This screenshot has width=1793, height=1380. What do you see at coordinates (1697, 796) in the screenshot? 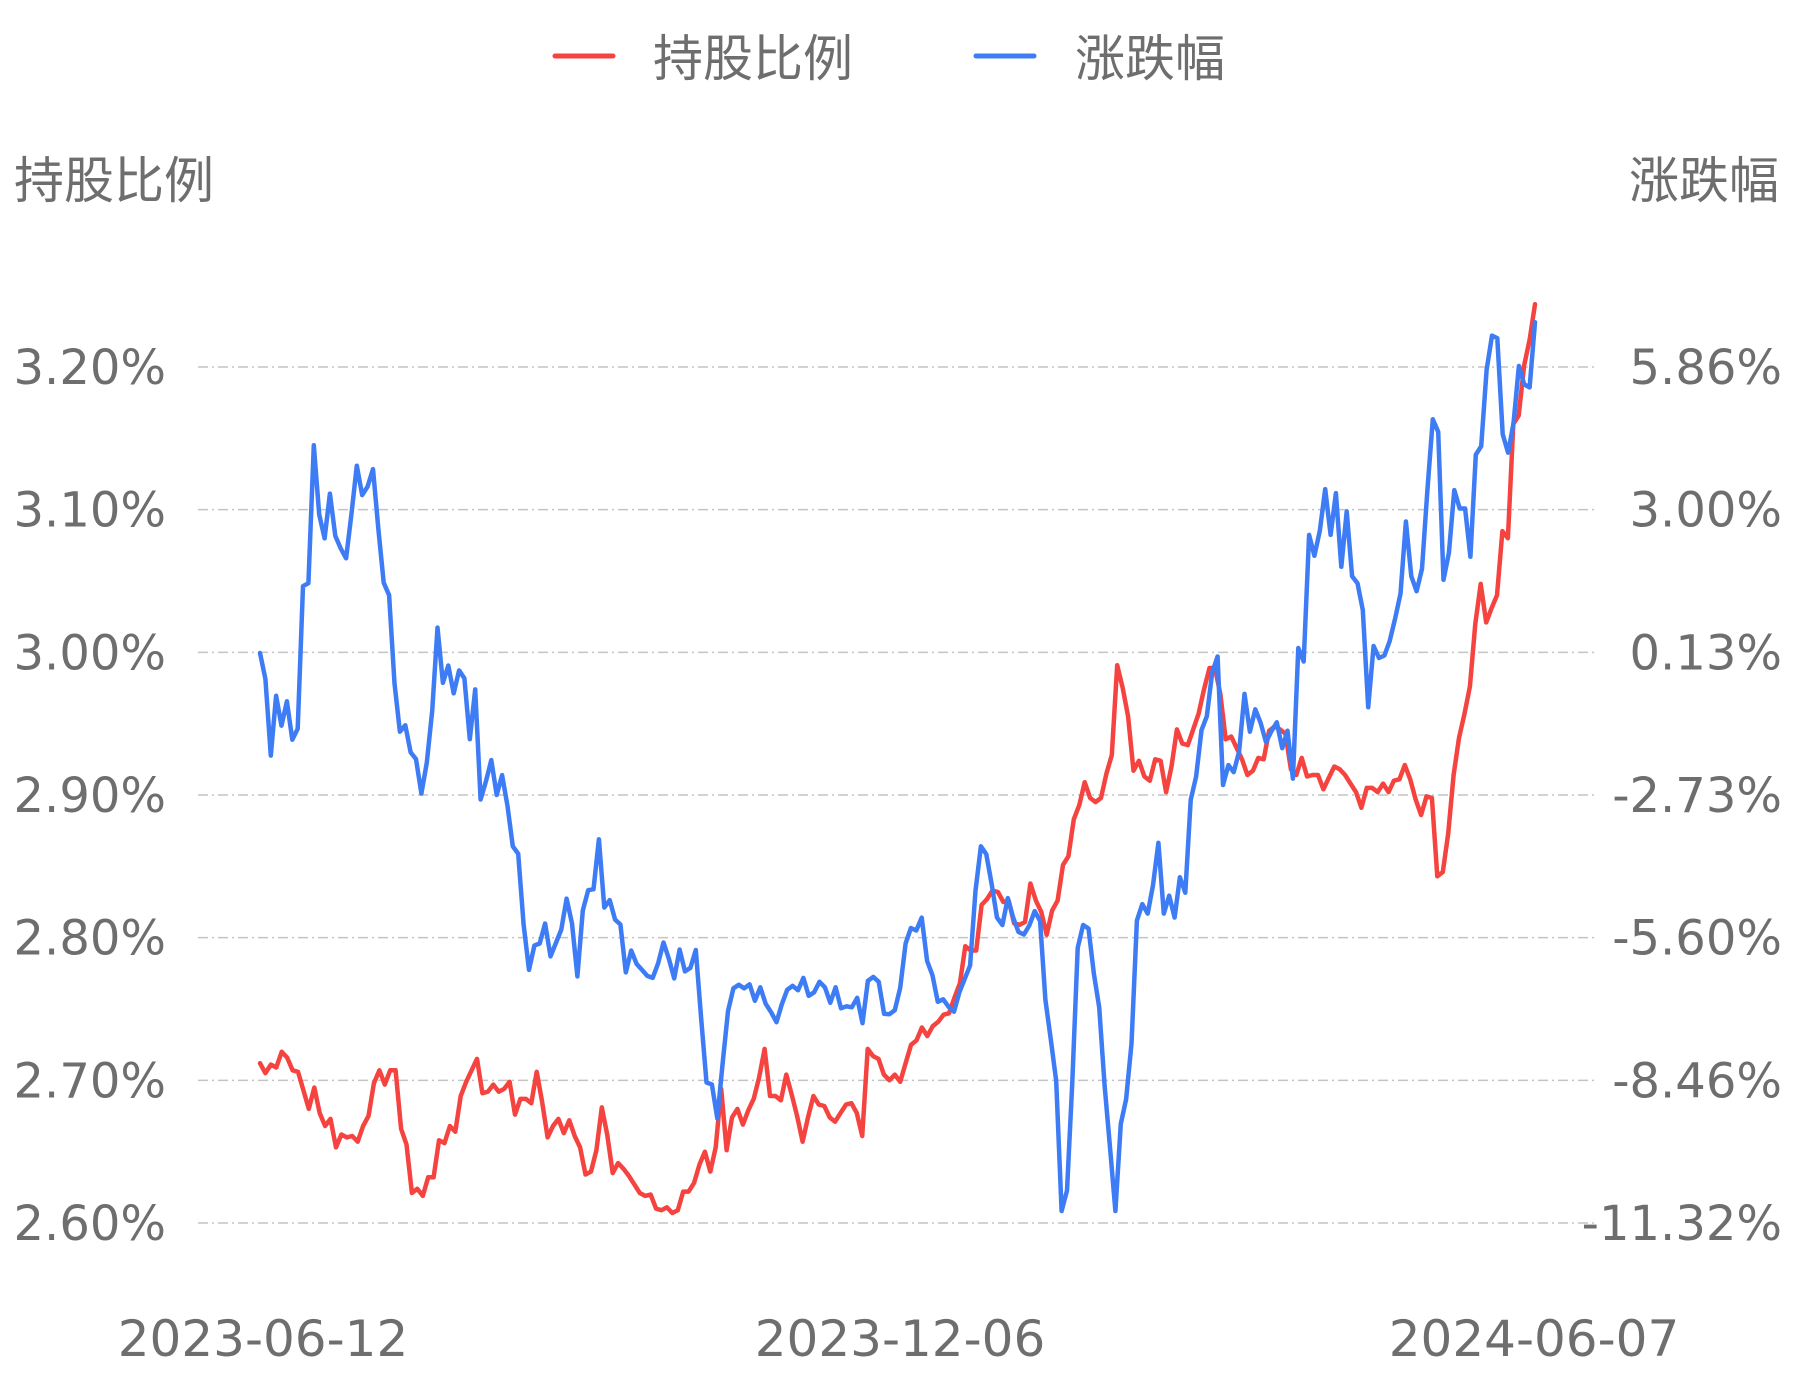
I see `right-tick-label: -2.73%` at bounding box center [1697, 796].